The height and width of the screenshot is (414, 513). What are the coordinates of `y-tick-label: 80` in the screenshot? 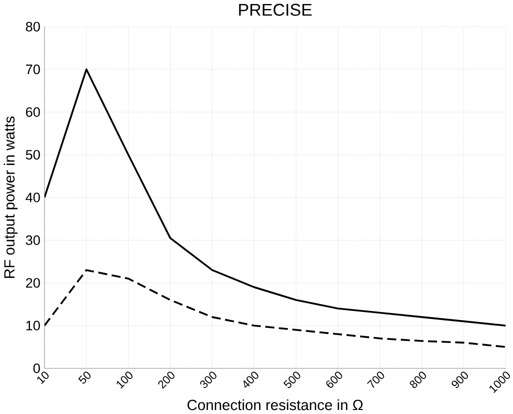 It's located at (33, 27).